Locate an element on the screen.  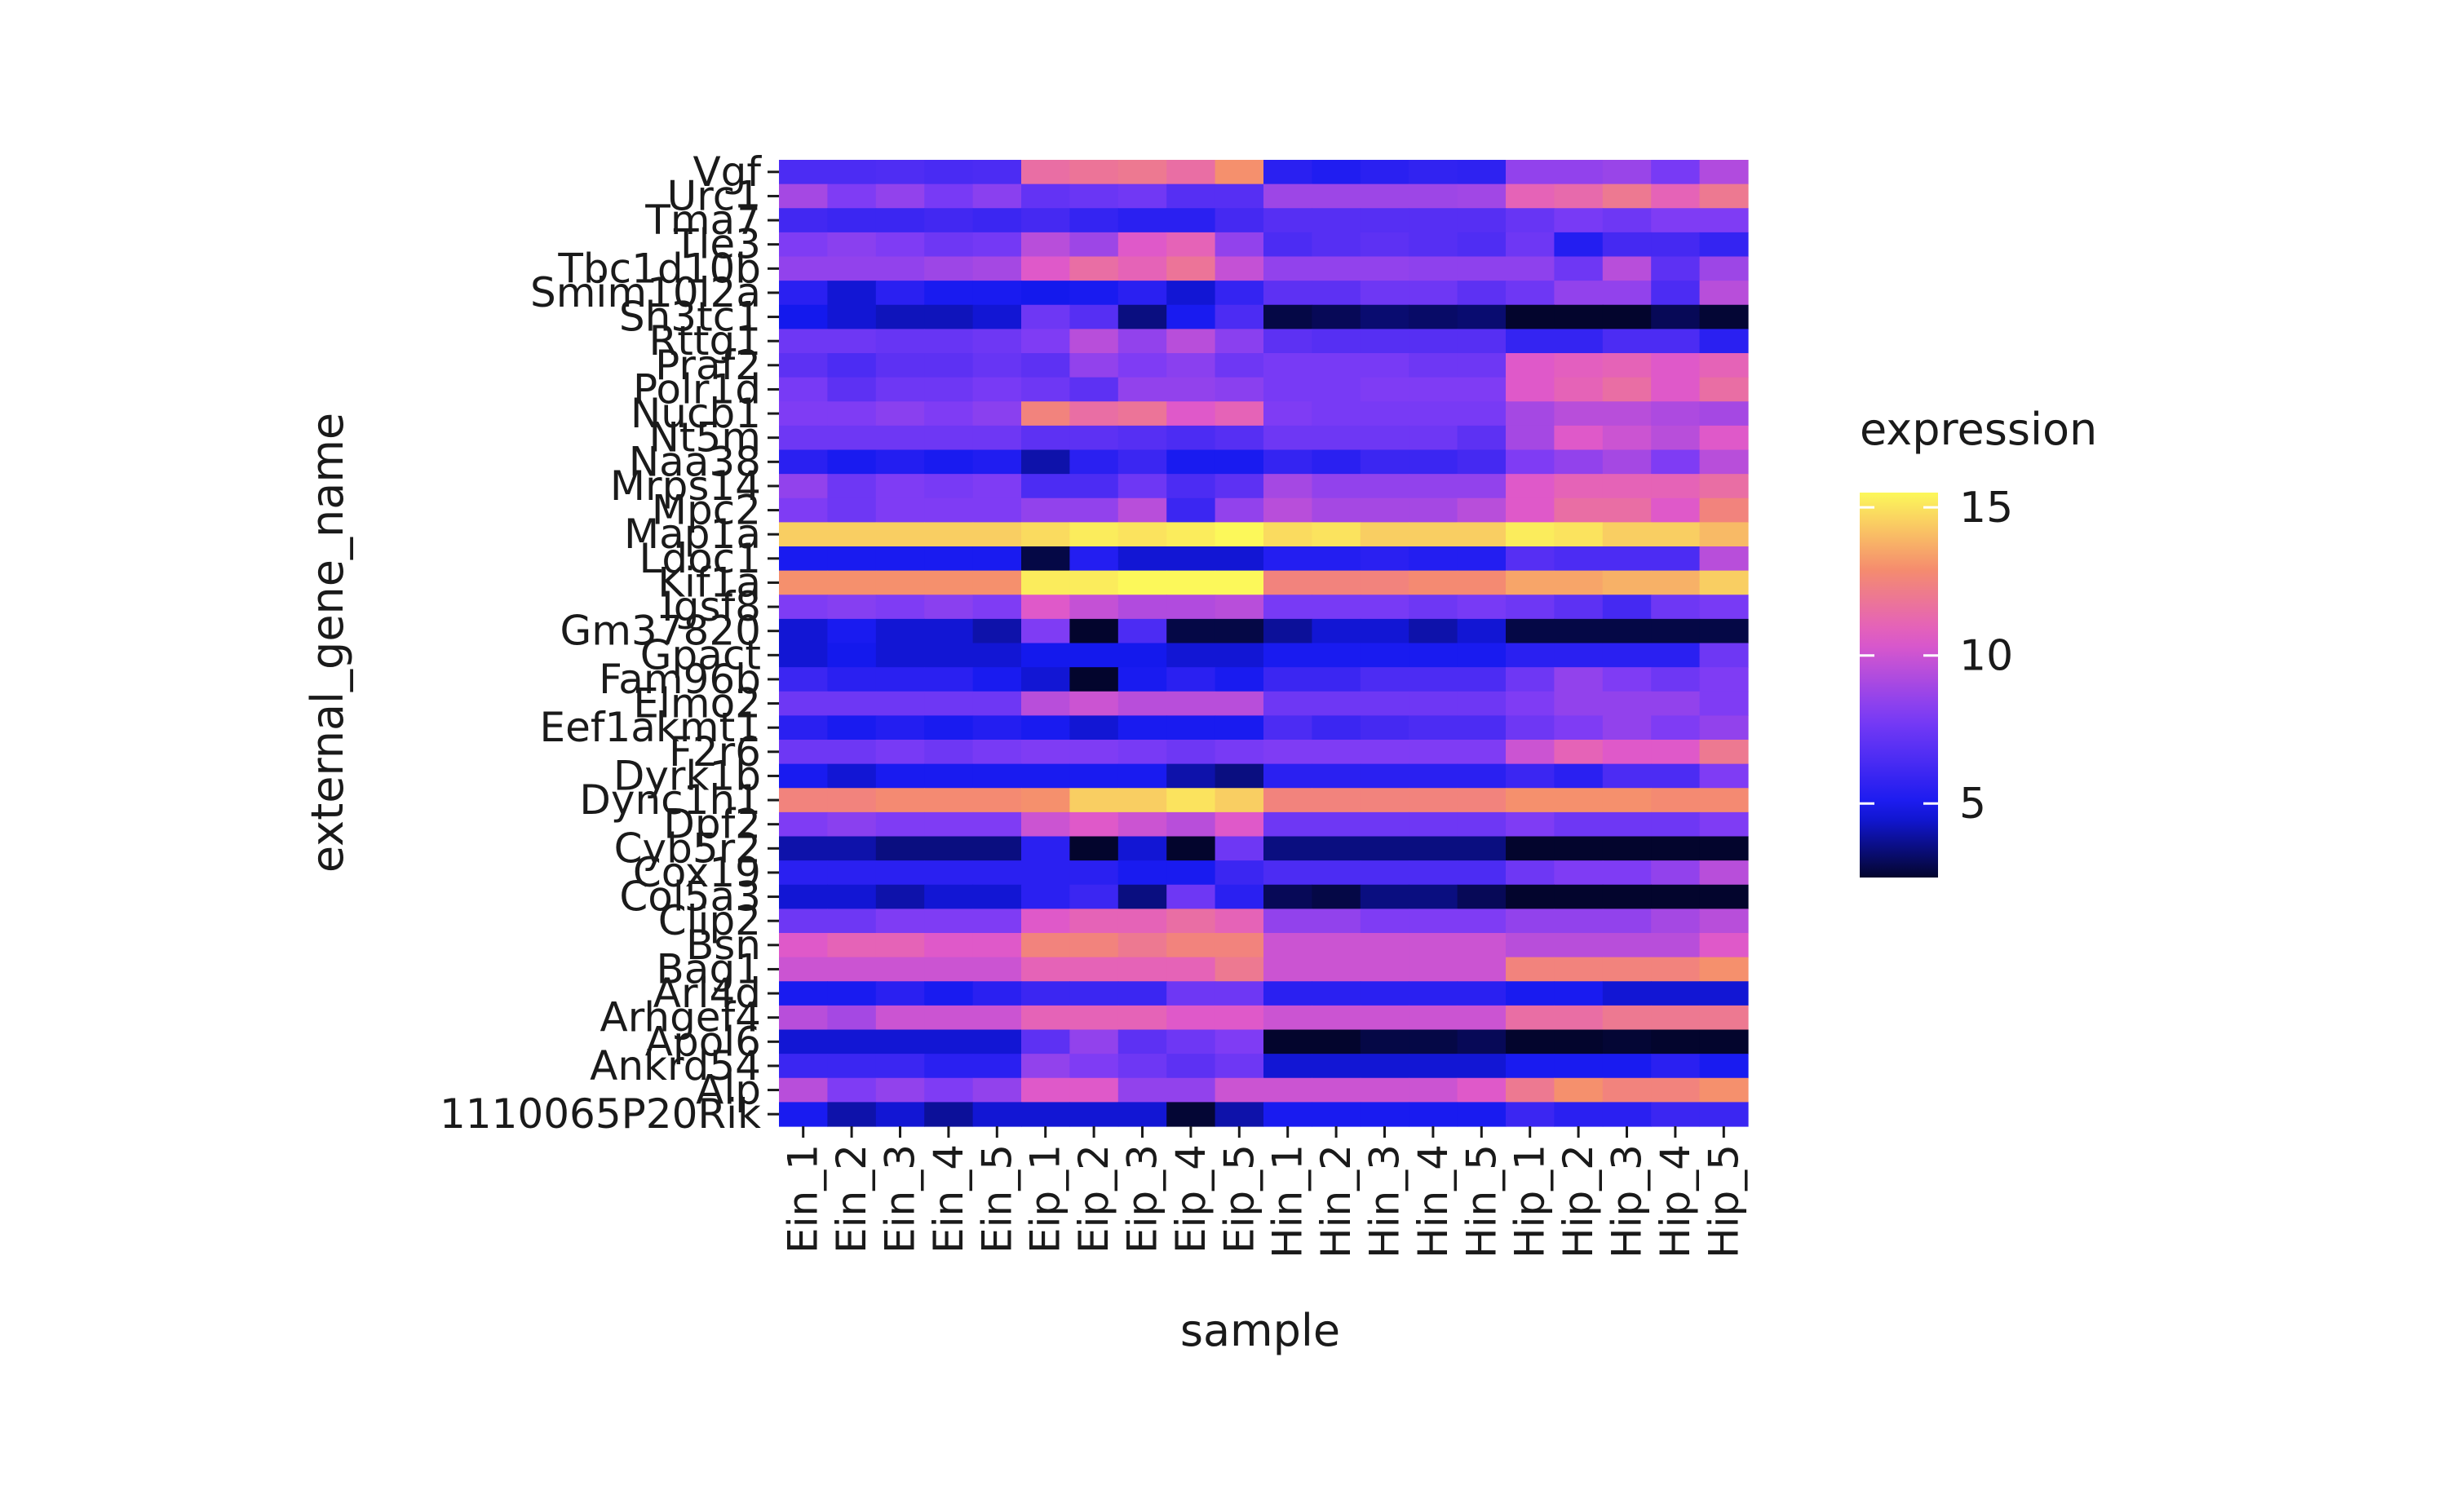
y-tick-label: Eef1akmt1 is located at coordinates (650, 727).